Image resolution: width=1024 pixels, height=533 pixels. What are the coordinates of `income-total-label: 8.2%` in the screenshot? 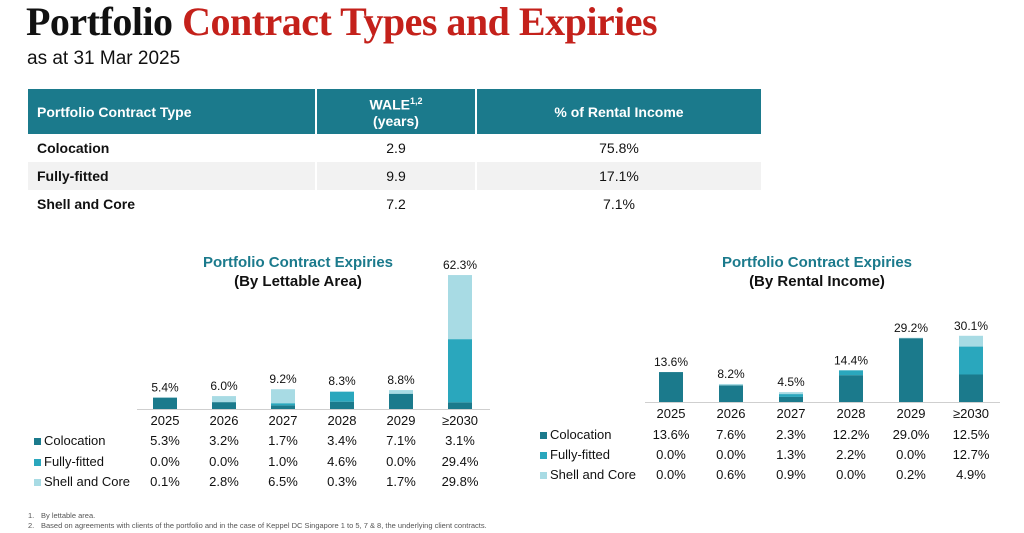 It's located at (731, 374).